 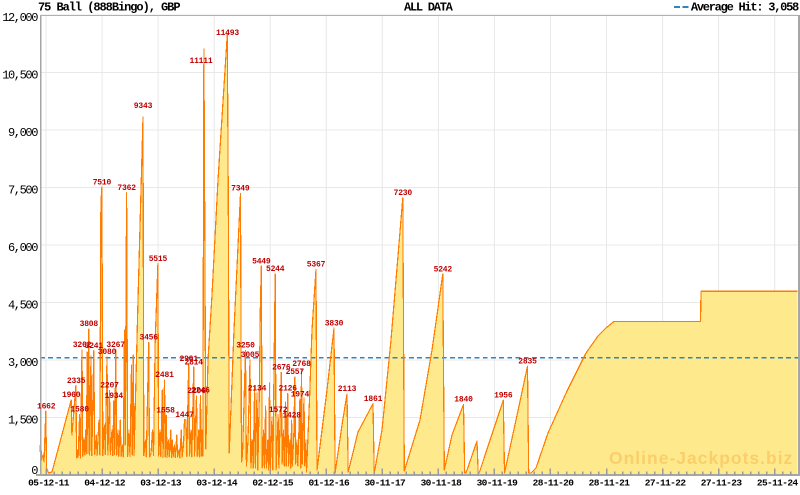 What do you see at coordinates (347, 389) in the screenshot?
I see `svg-text: 2113` at bounding box center [347, 389].